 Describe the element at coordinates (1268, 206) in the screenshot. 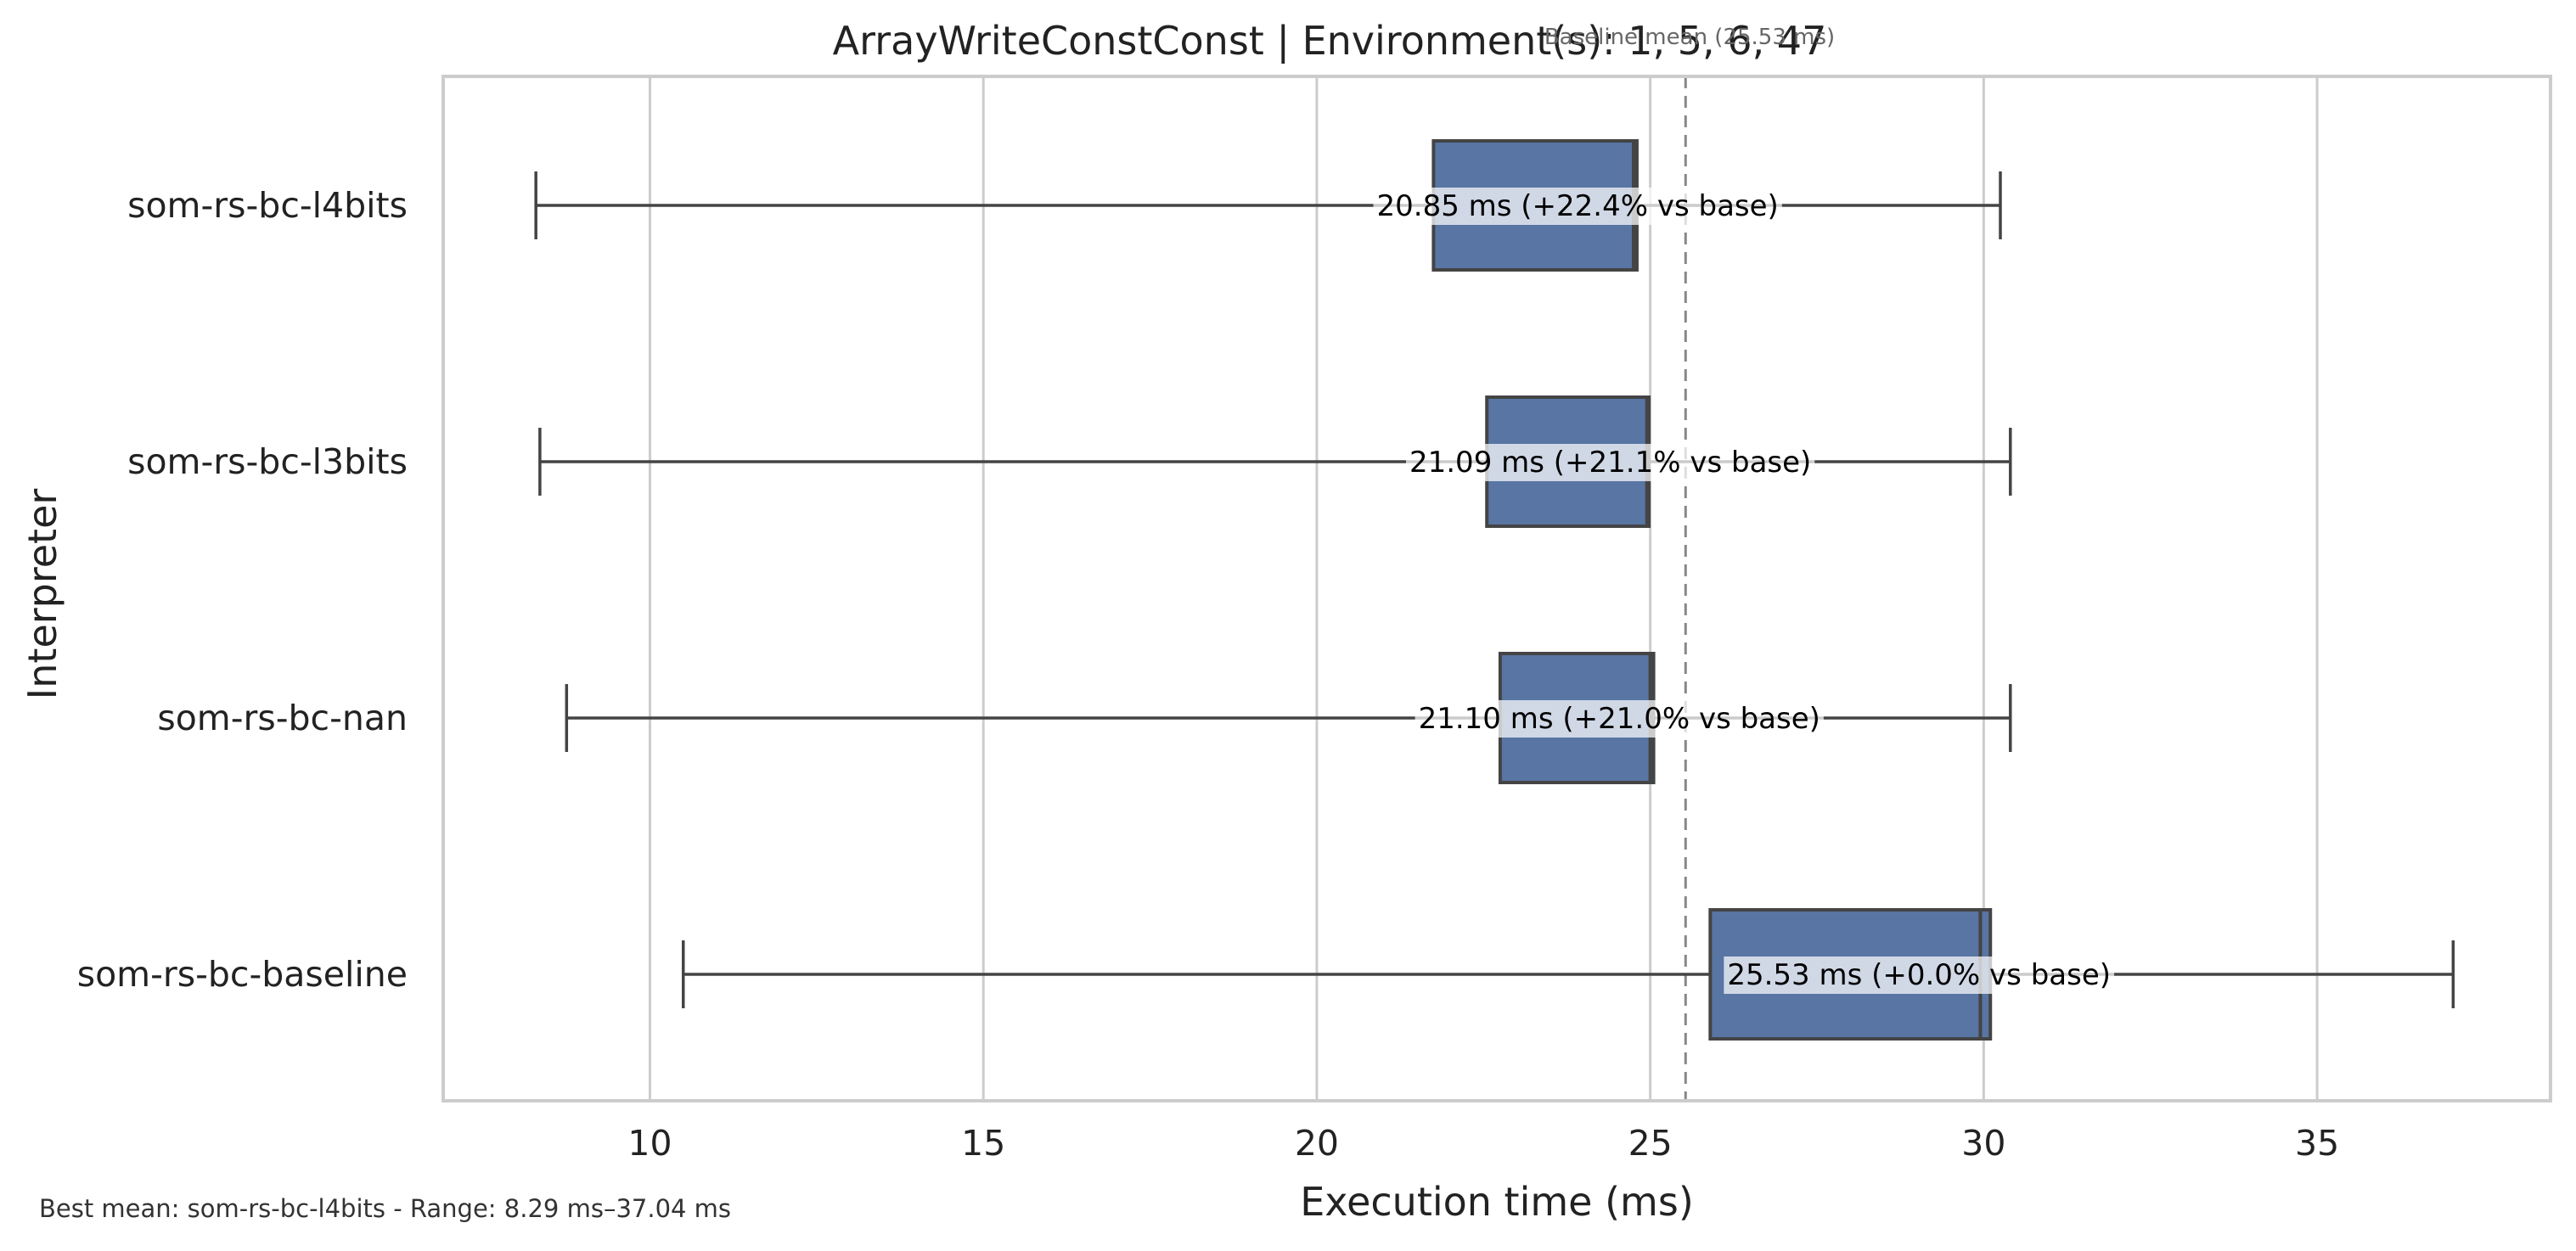

I see `box-group-som-rs-bc-l4bits: 20.85 ms (+22.4% vs base)` at that location.